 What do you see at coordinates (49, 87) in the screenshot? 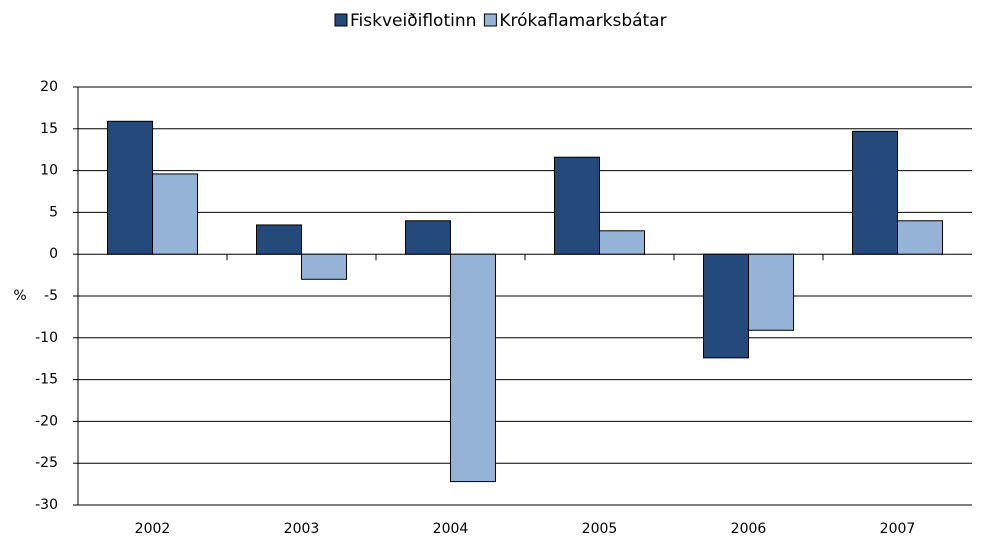
I see `y-tick-label: 20` at bounding box center [49, 87].